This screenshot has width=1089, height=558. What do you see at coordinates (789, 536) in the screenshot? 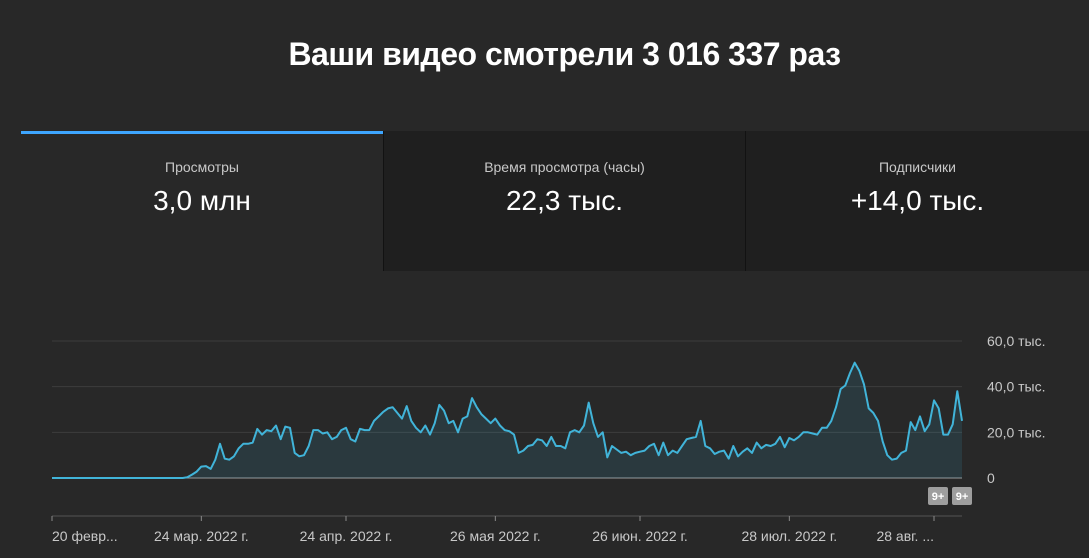
I see `x-tick-label: 28 июл. 2022 г.` at bounding box center [789, 536].